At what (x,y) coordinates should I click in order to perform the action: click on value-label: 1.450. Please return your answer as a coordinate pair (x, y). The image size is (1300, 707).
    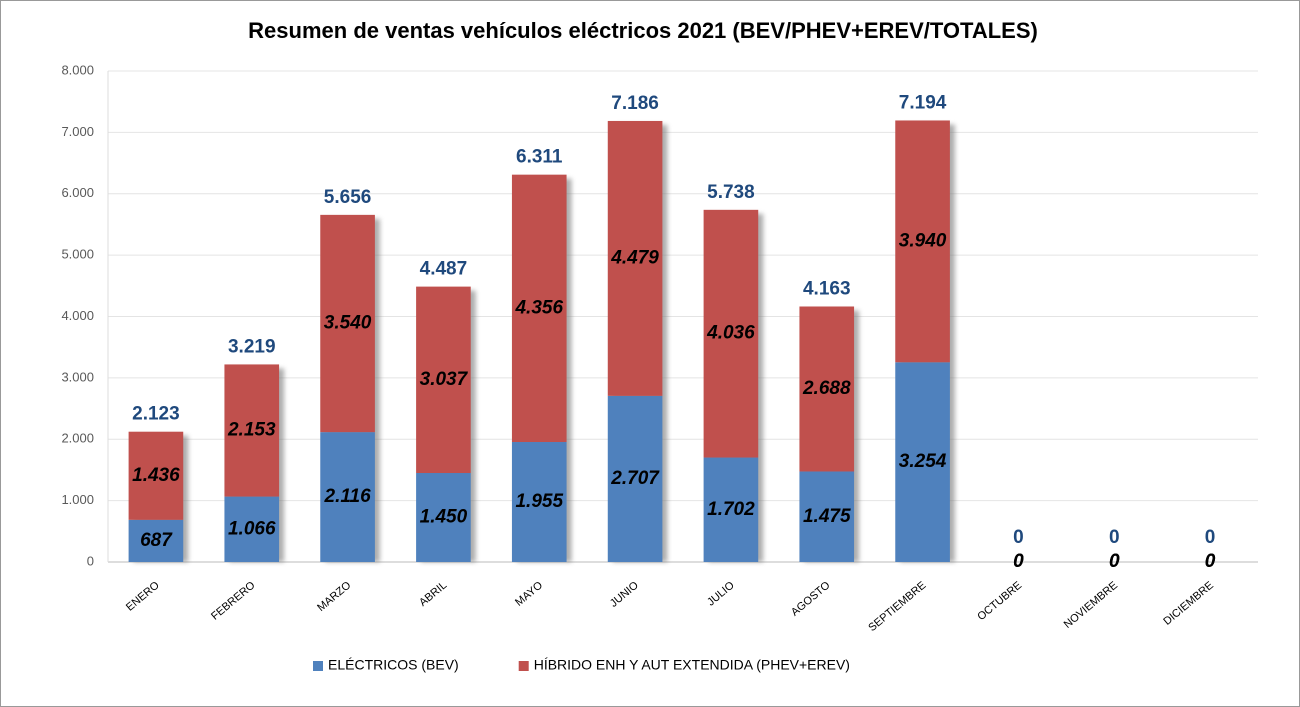
    Looking at the image, I should click on (444, 517).